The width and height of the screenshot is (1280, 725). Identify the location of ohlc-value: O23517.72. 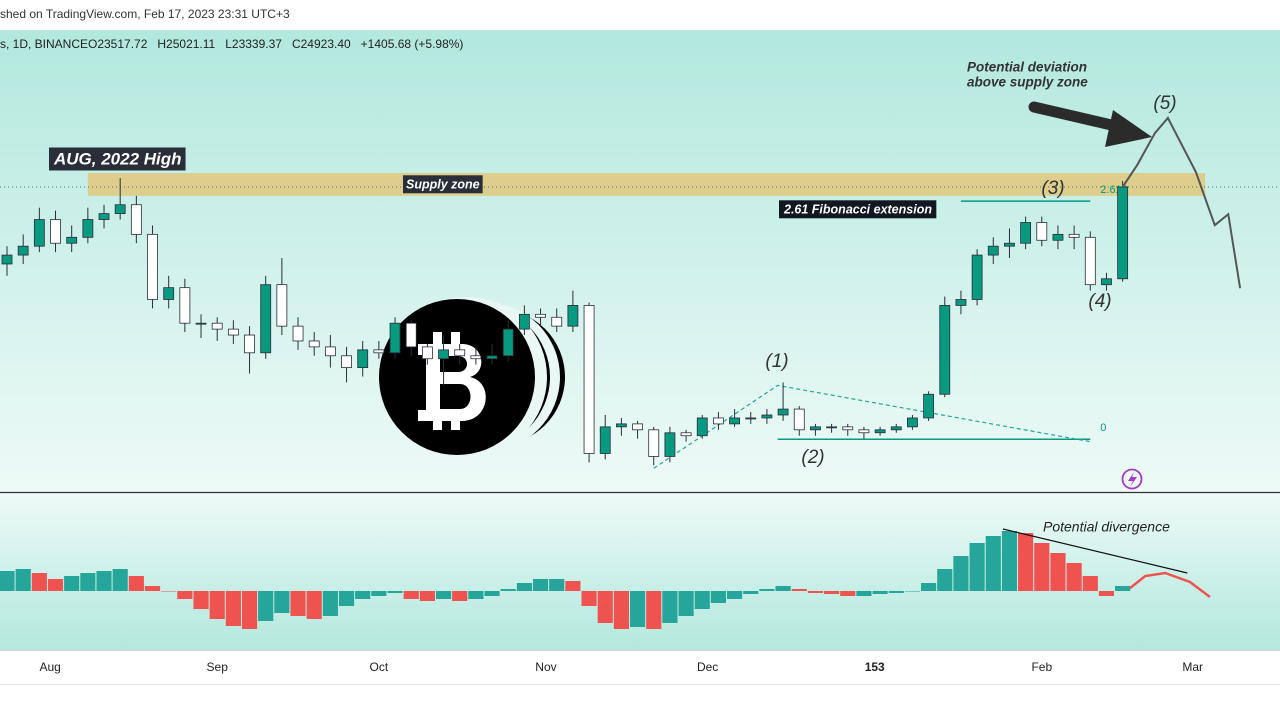
(118, 44).